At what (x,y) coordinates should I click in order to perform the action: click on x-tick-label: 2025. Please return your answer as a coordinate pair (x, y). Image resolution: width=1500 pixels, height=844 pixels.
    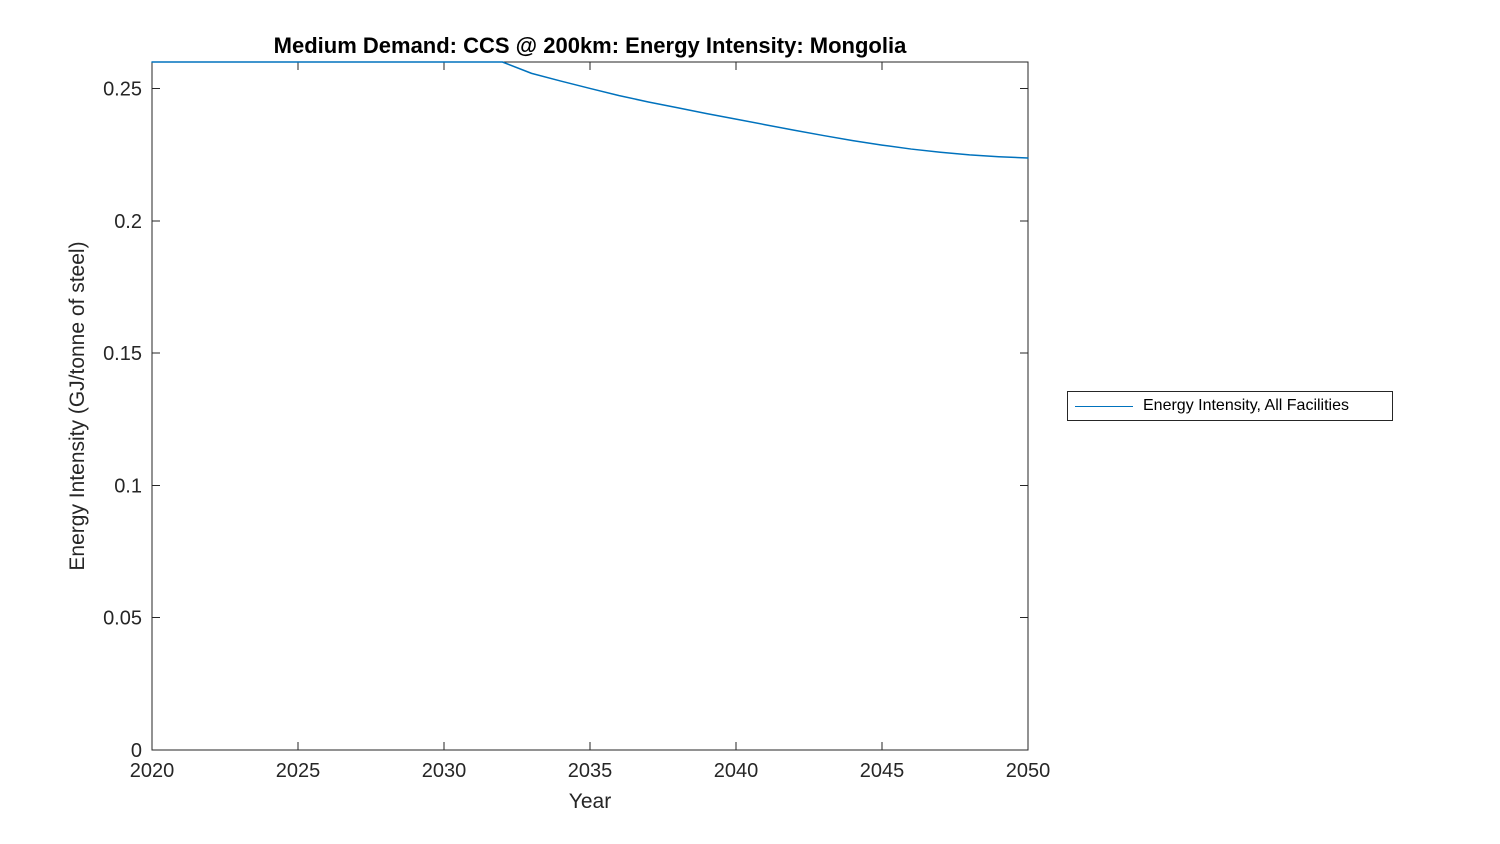
    Looking at the image, I should click on (298, 771).